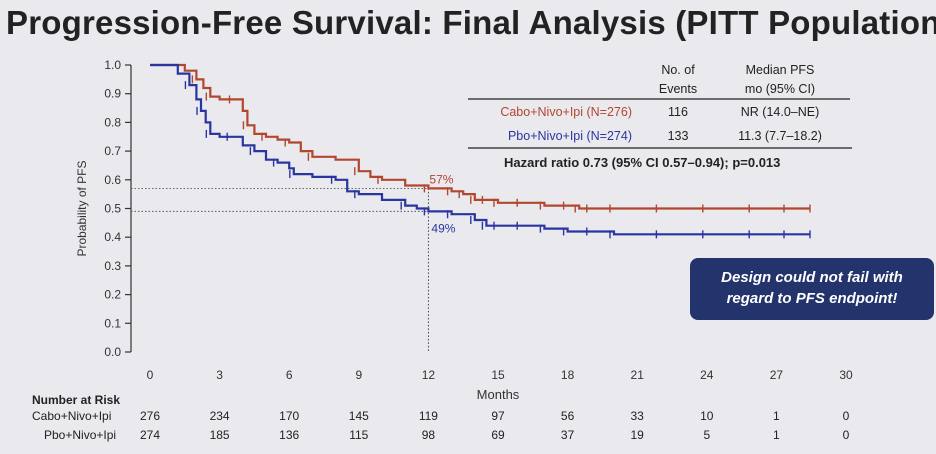 Image resolution: width=936 pixels, height=454 pixels. I want to click on y-tick-label: 0.9, so click(112, 94).